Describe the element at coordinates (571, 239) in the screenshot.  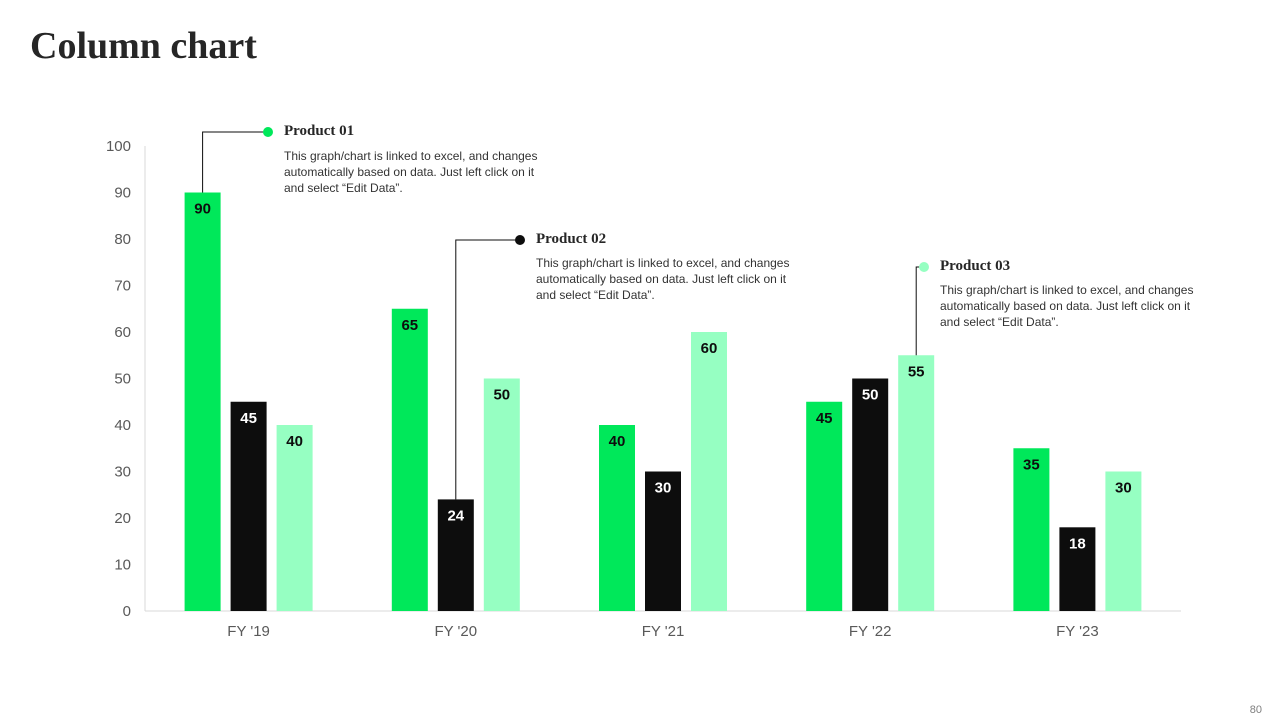
I see `product-02-heading: Product 02` at that location.